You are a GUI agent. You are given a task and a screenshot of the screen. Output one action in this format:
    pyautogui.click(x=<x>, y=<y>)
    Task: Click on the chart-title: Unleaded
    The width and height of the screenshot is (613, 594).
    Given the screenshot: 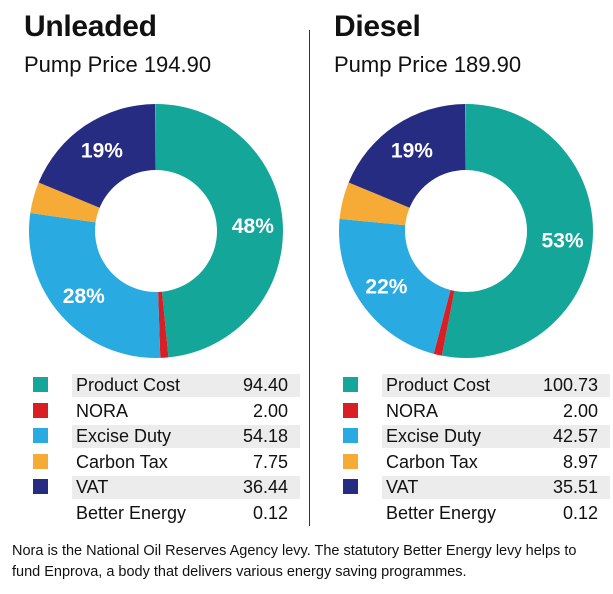 What is the action you would take?
    pyautogui.click(x=90, y=26)
    